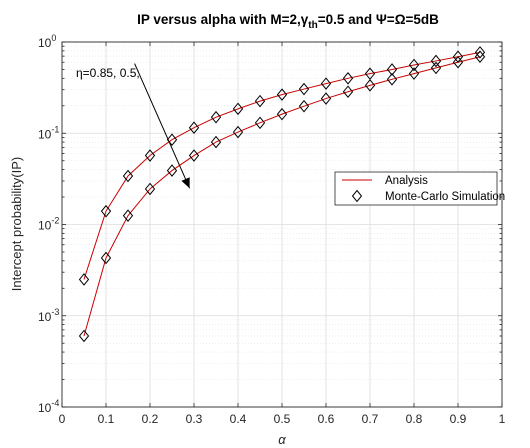  Describe the element at coordinates (282, 439) in the screenshot. I see `x-axis-label: α` at that location.